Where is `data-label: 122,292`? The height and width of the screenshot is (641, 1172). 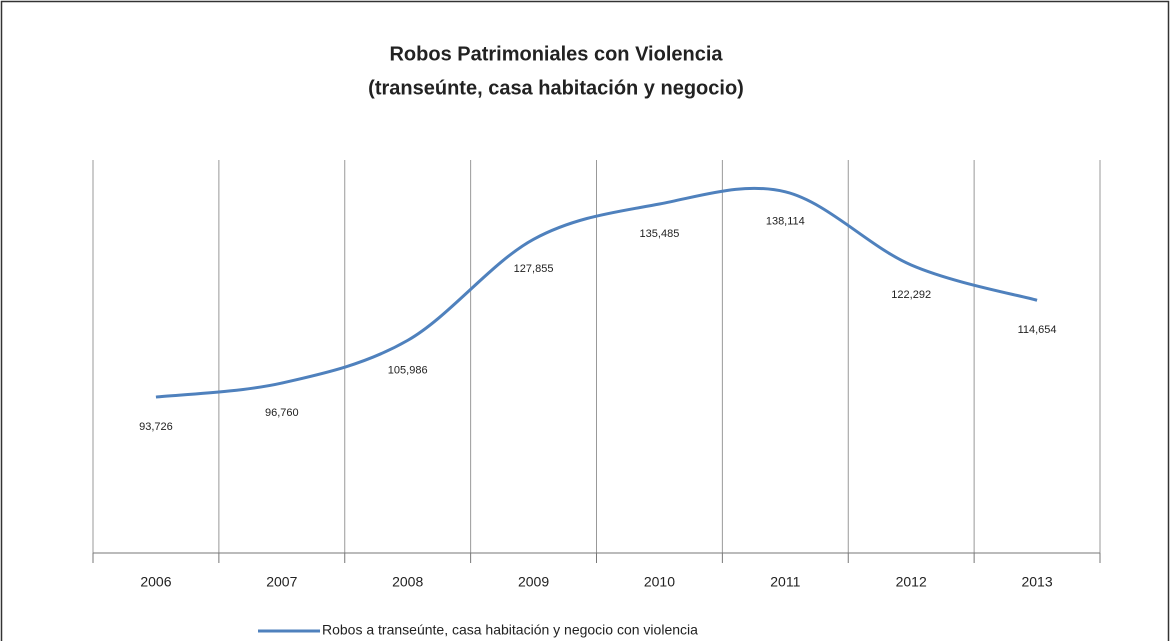 data-label: 122,292 is located at coordinates (911, 295).